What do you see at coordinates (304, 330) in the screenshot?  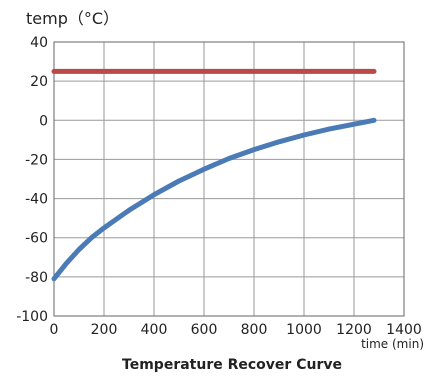 I see `x-tick-label: 1000` at bounding box center [304, 330].